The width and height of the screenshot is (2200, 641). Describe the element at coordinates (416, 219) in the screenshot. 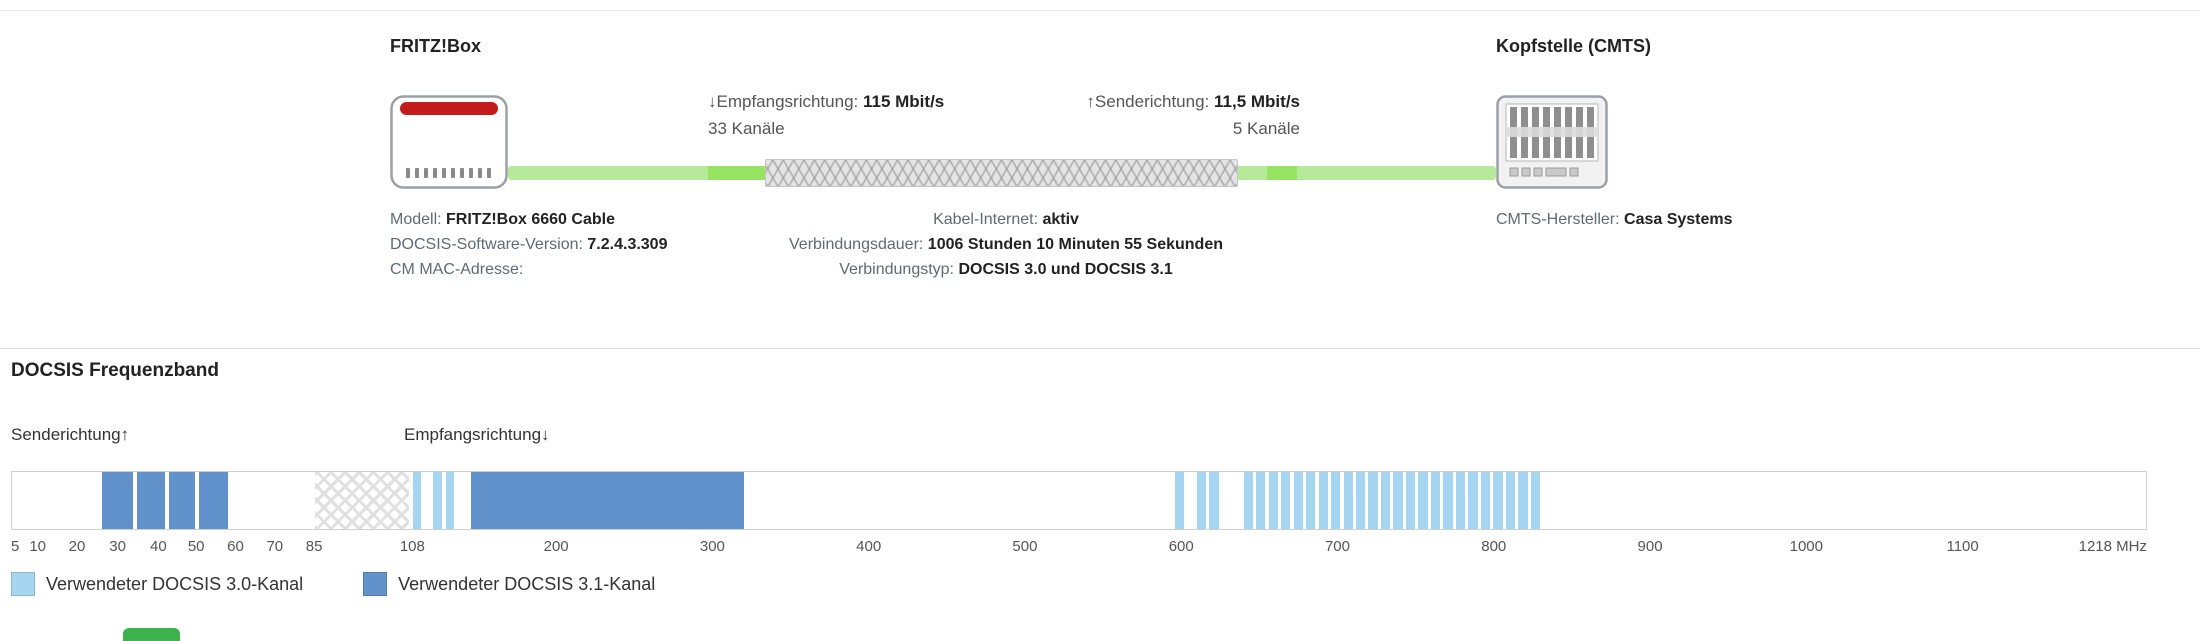

I see `info-label: Modell:` at that location.